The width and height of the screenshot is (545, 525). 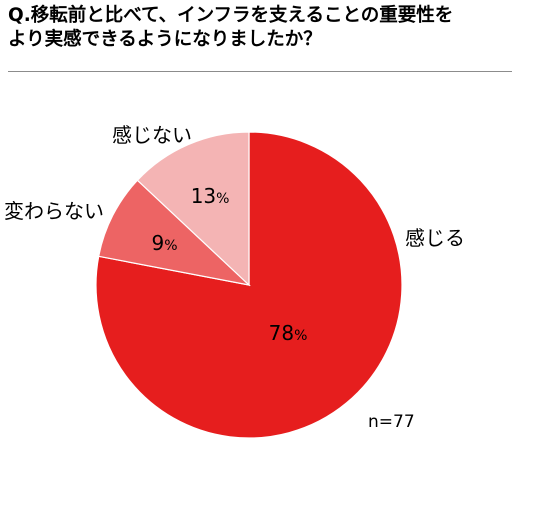 I want to click on pie-category-label-3: 感じない, so click(x=152, y=135).